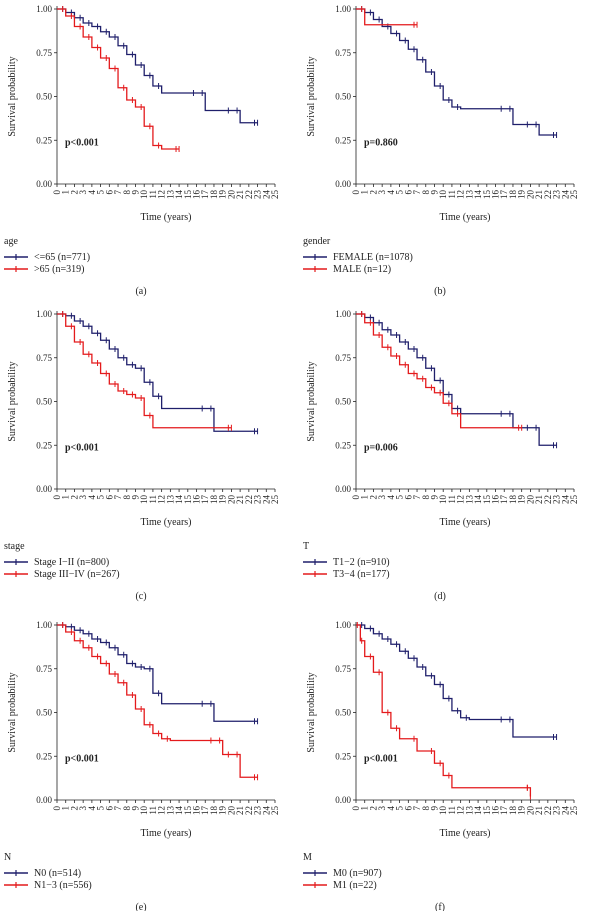 The width and height of the screenshot is (595, 911). What do you see at coordinates (373, 257) in the screenshot?
I see `legend-label: FEMALE (n=1078)` at bounding box center [373, 257].